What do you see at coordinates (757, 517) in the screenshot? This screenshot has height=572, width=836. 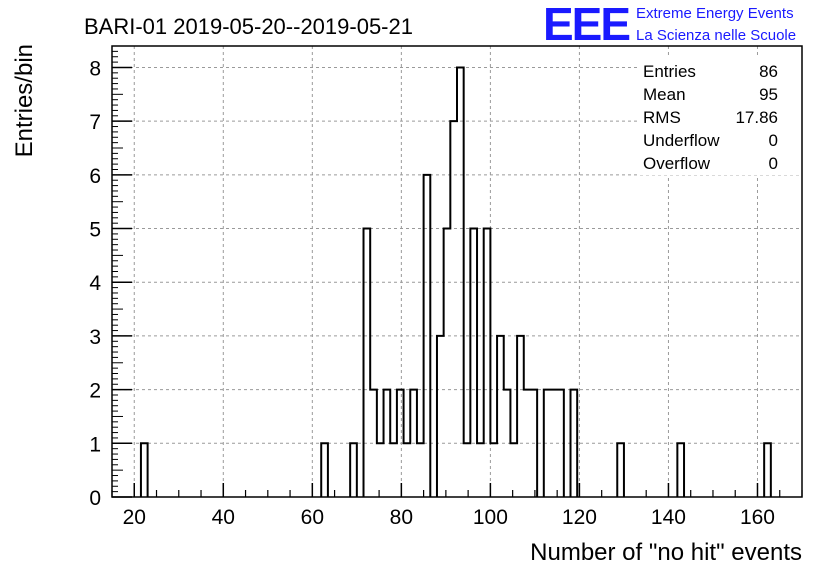 I see `x-tick-label: 160` at bounding box center [757, 517].